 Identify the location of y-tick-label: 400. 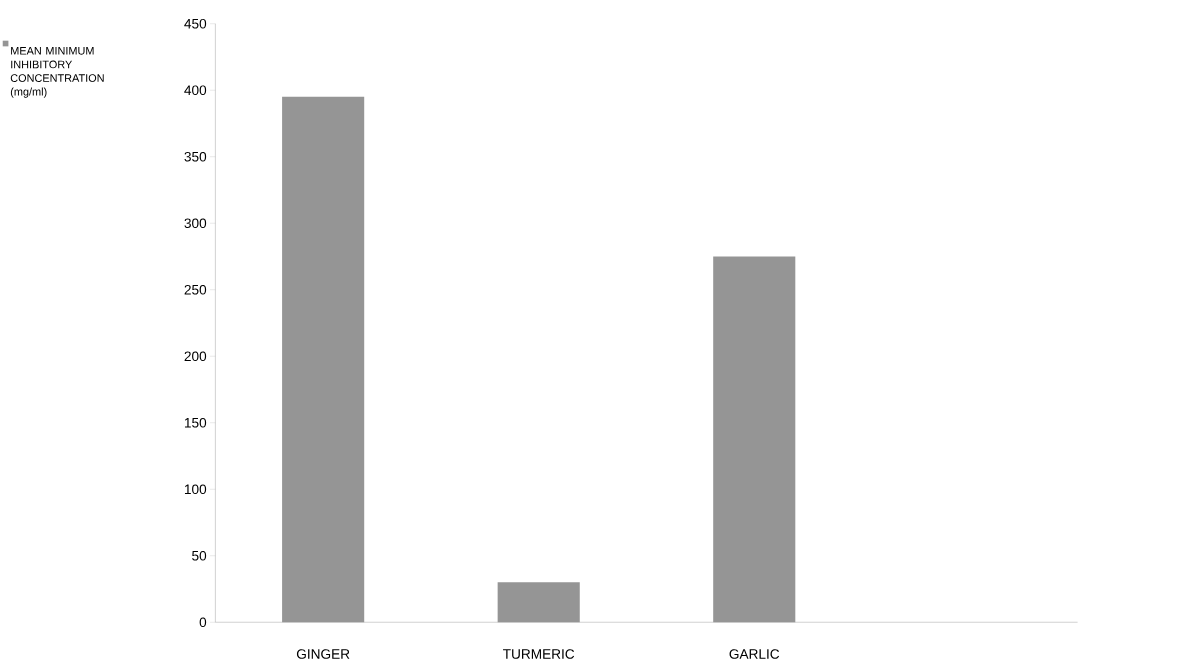
(195, 90).